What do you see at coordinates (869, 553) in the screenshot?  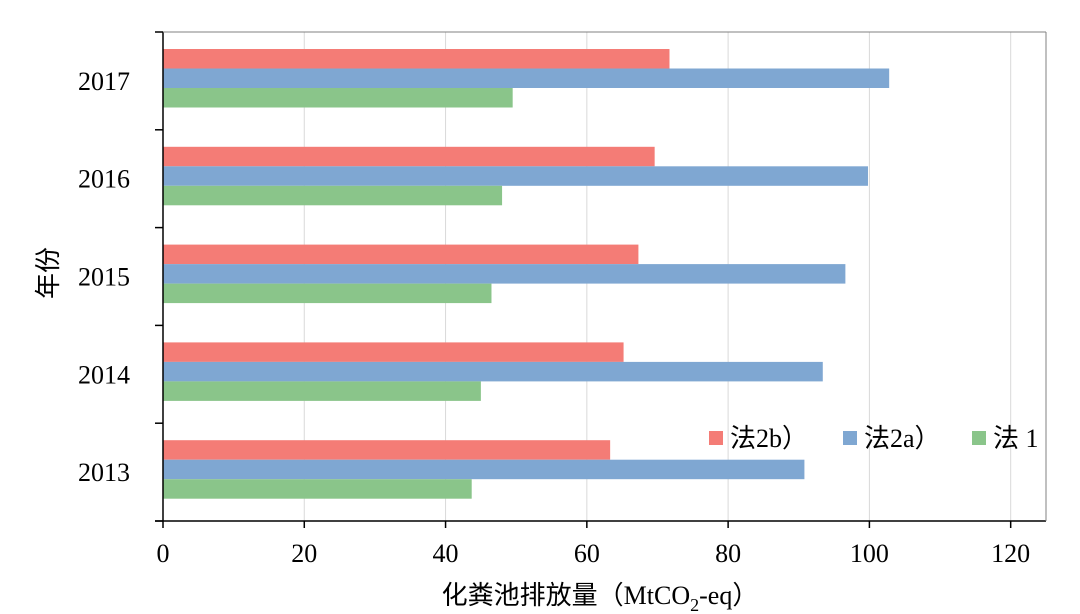 I see `x-tick-label: 100` at bounding box center [869, 553].